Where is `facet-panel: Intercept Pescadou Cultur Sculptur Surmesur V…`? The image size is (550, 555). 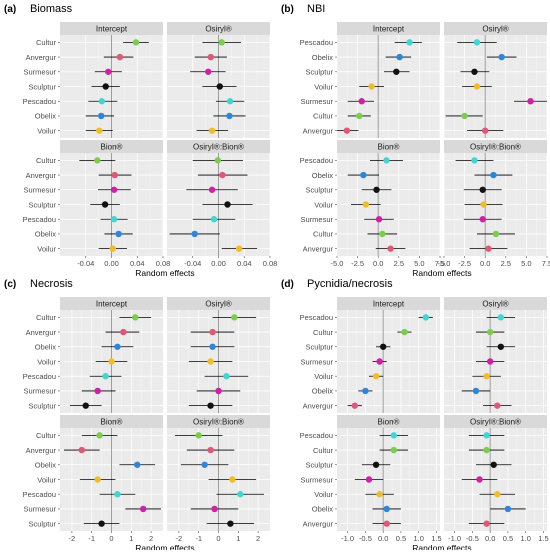 facet-panel: Intercept Pescadou Cultur Sculptur Surmesur V… is located at coordinates (370, 355).